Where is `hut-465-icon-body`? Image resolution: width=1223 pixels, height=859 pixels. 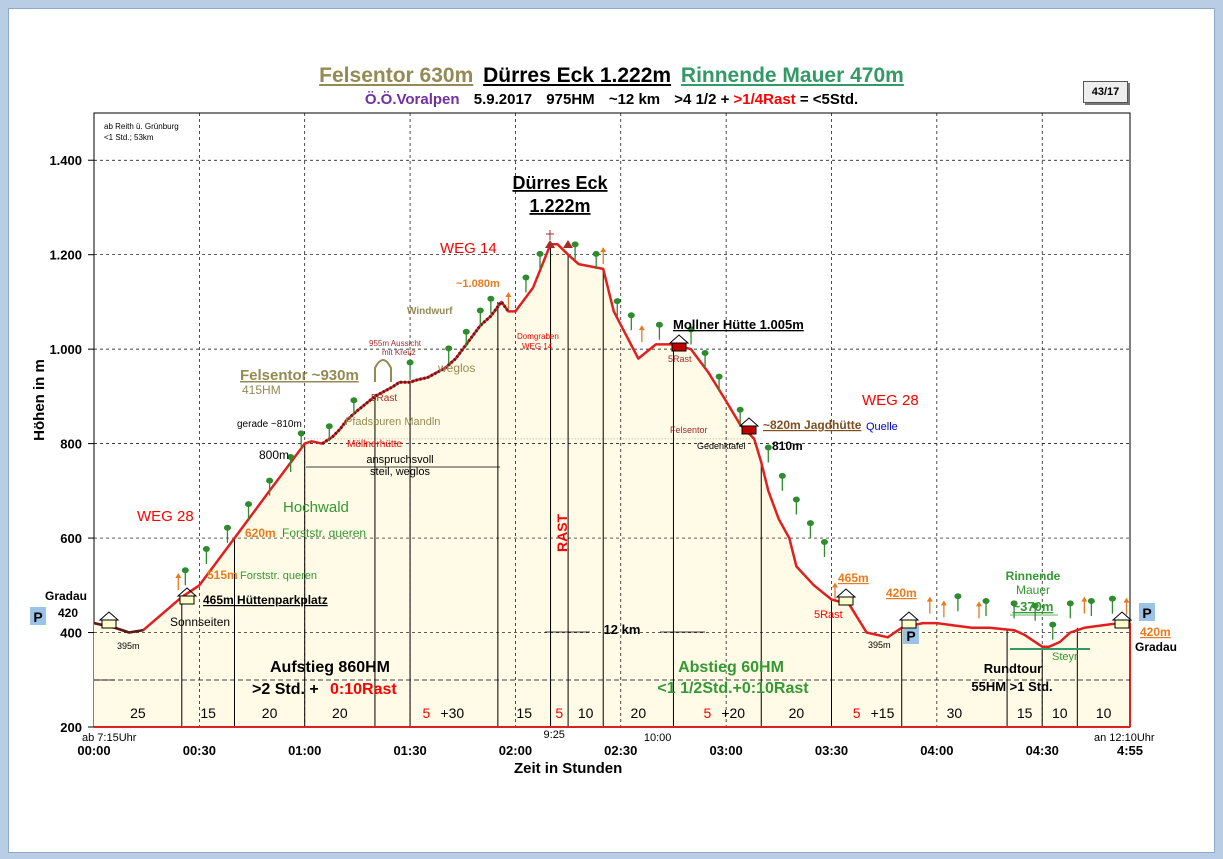 hut-465-icon-body is located at coordinates (846, 601).